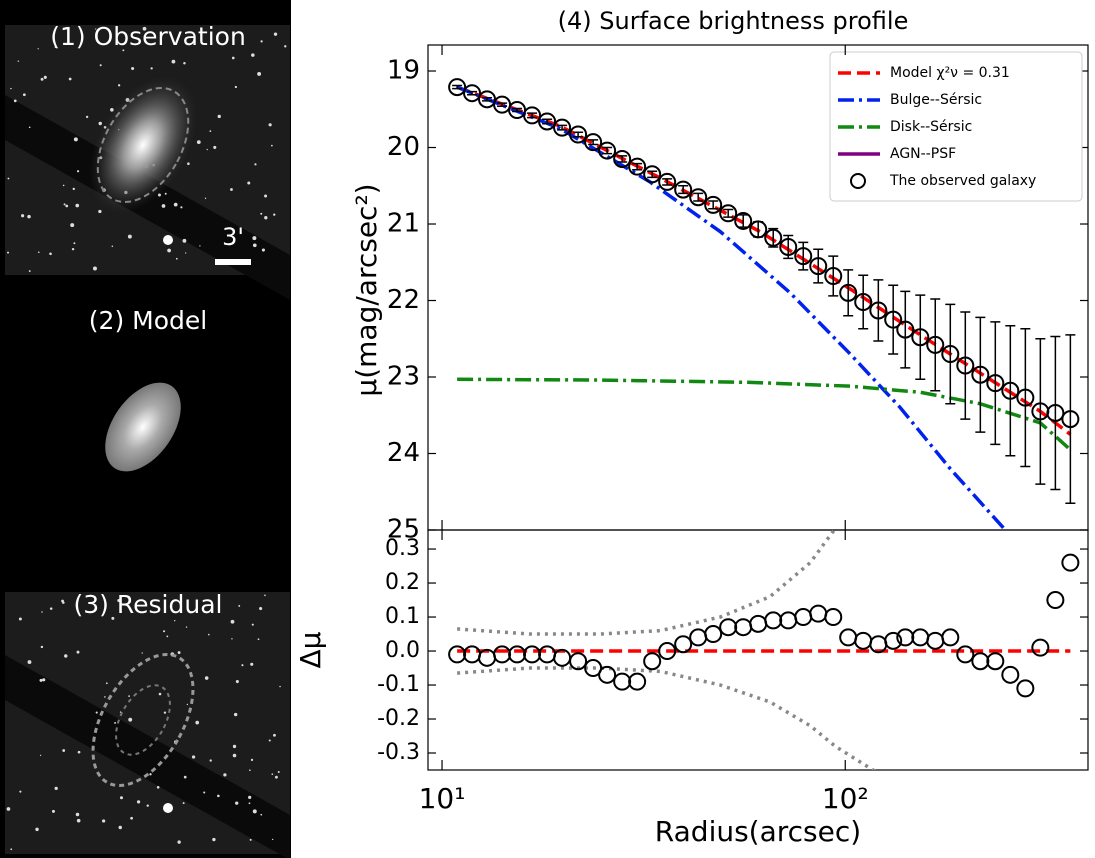 The width and height of the screenshot is (1095, 858). Describe the element at coordinates (143, 145) in the screenshot. I see `spiral-arm` at that location.